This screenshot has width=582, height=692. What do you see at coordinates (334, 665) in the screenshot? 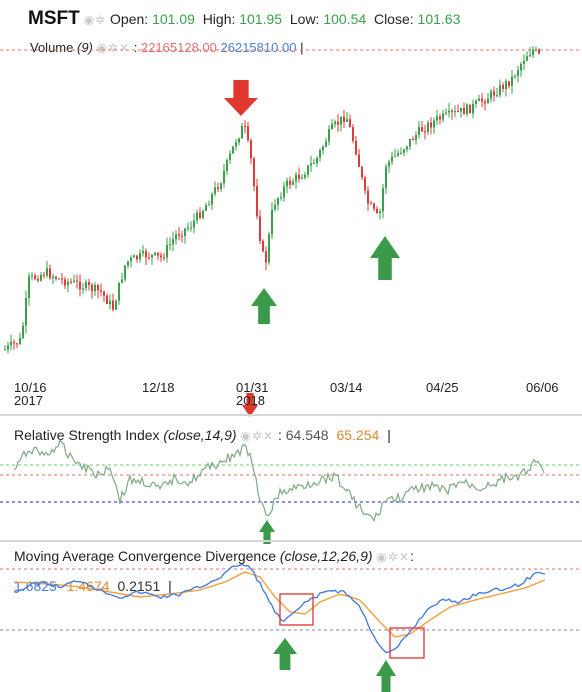
I see `annotation-arrows` at bounding box center [334, 665].